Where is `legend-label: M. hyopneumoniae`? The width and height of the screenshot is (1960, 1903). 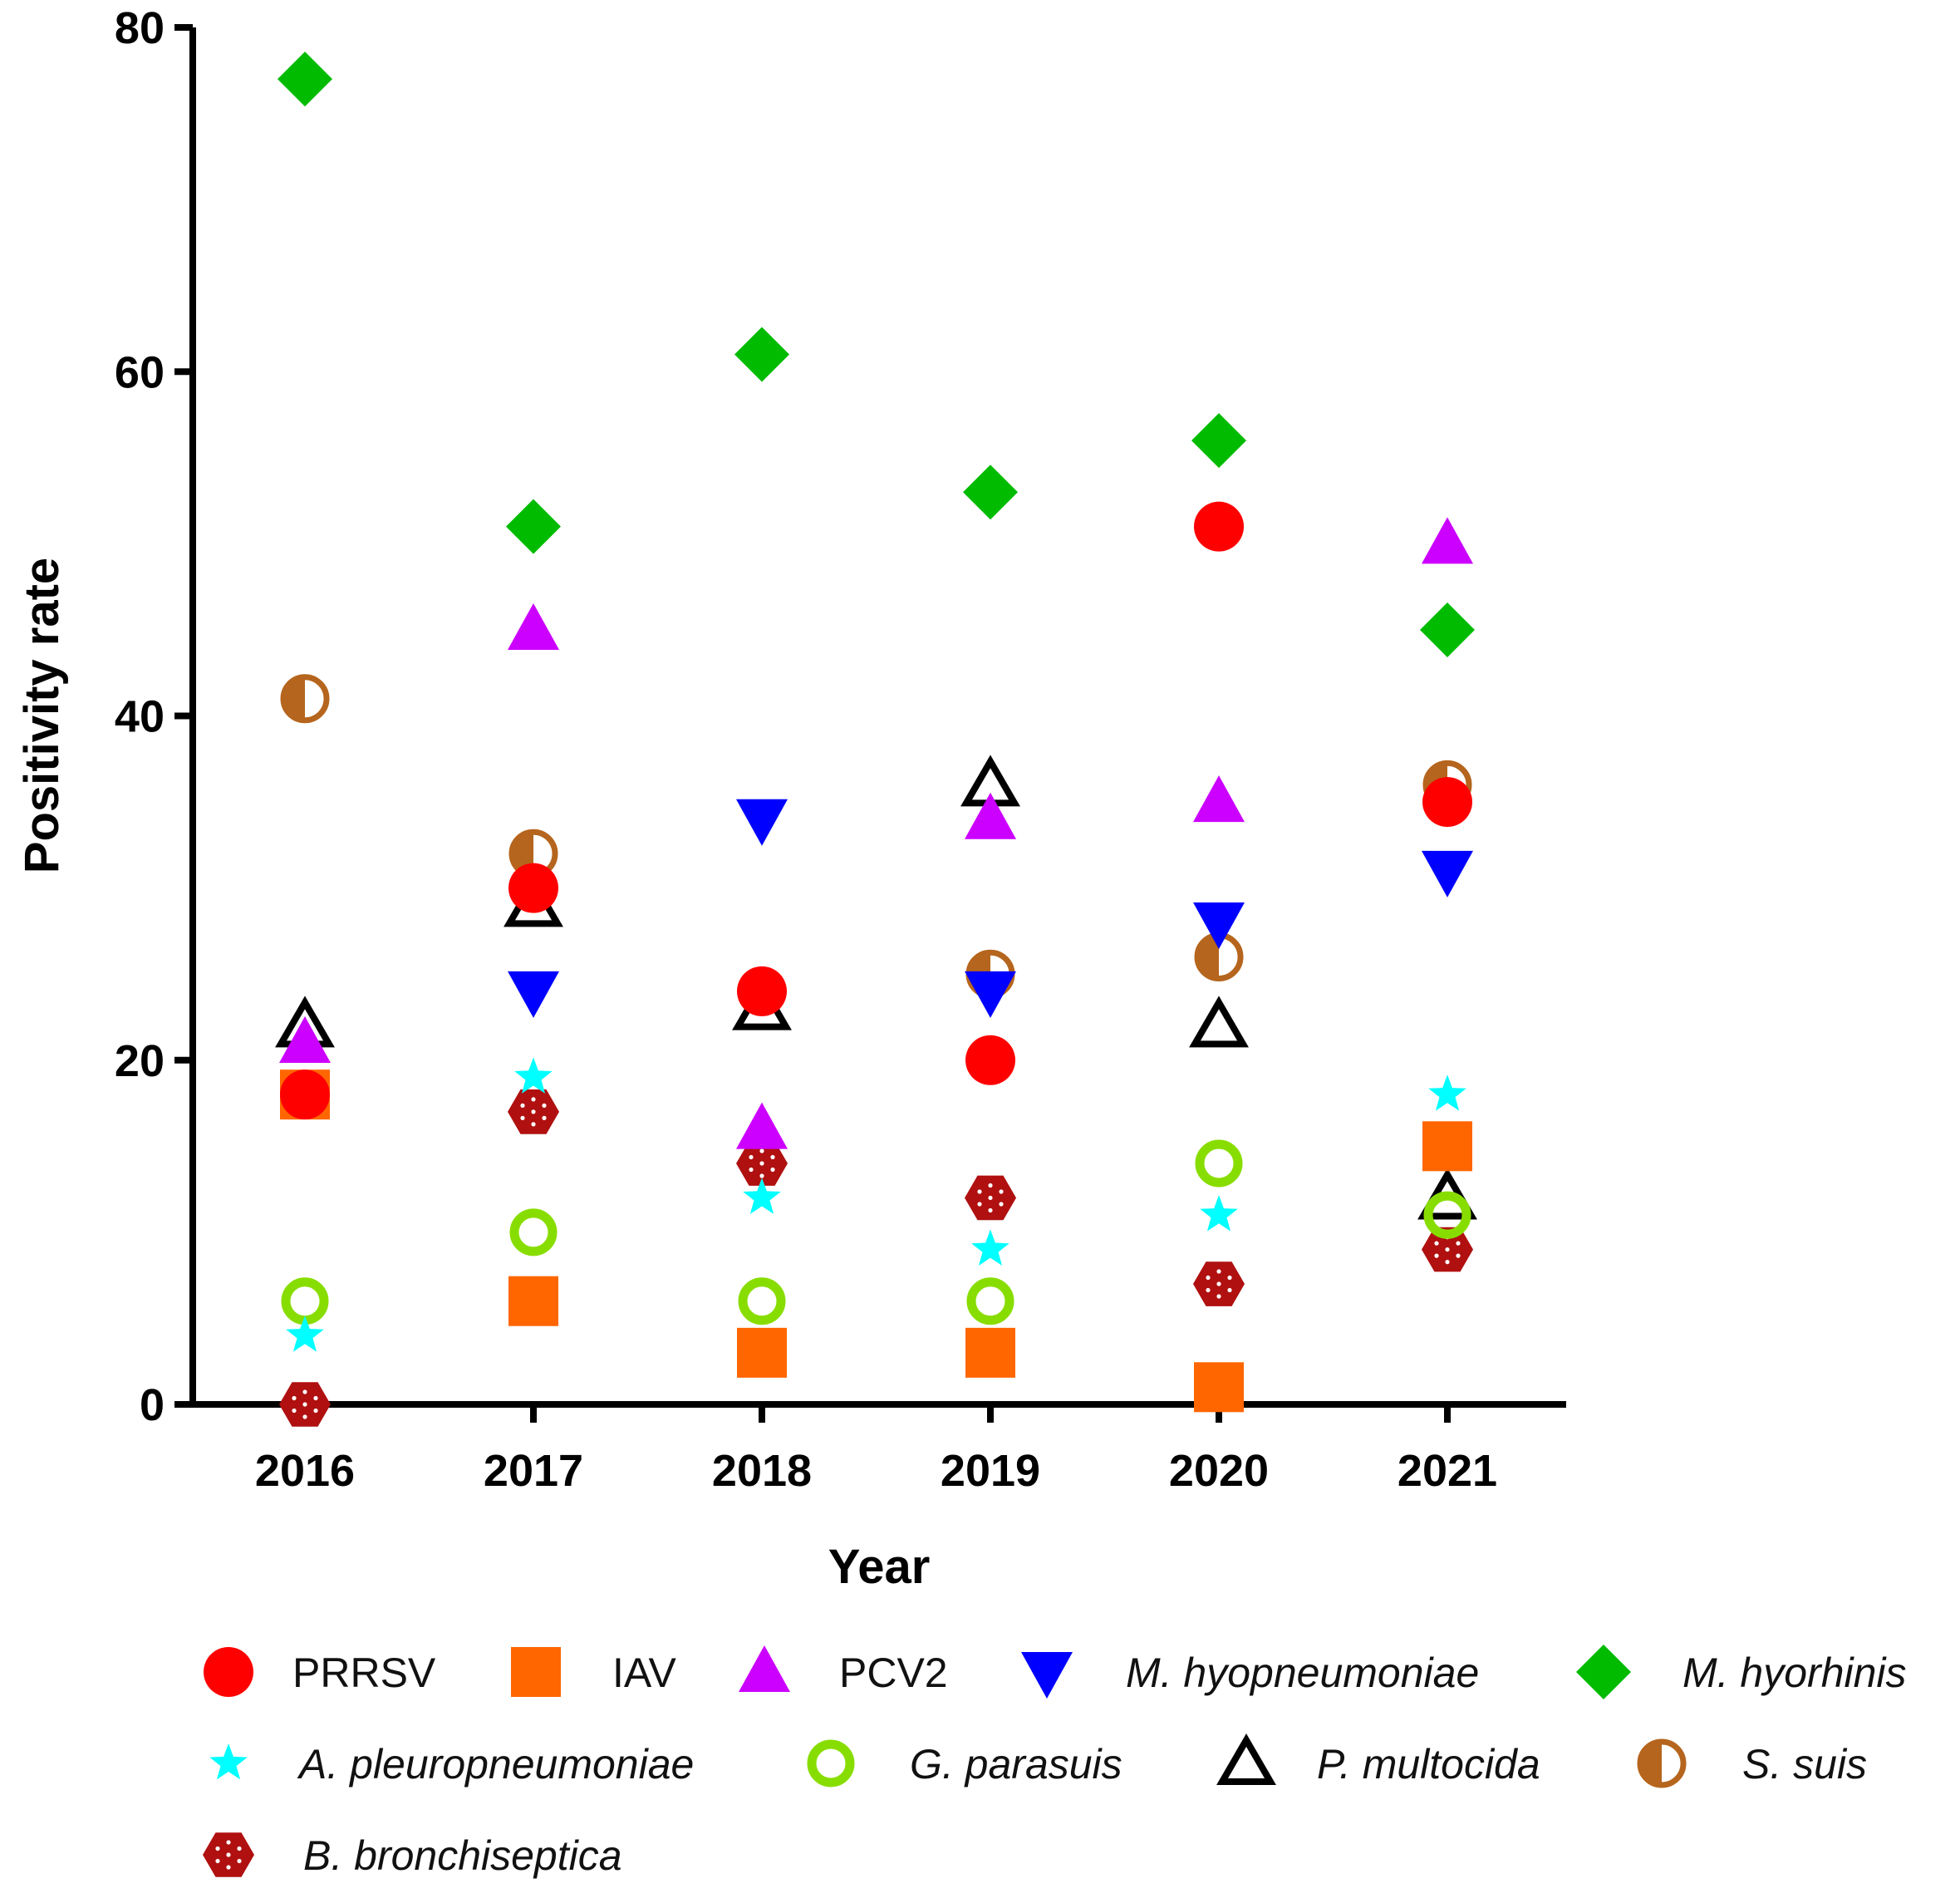 legend-label: M. hyopneumoniae is located at coordinates (1302, 1673).